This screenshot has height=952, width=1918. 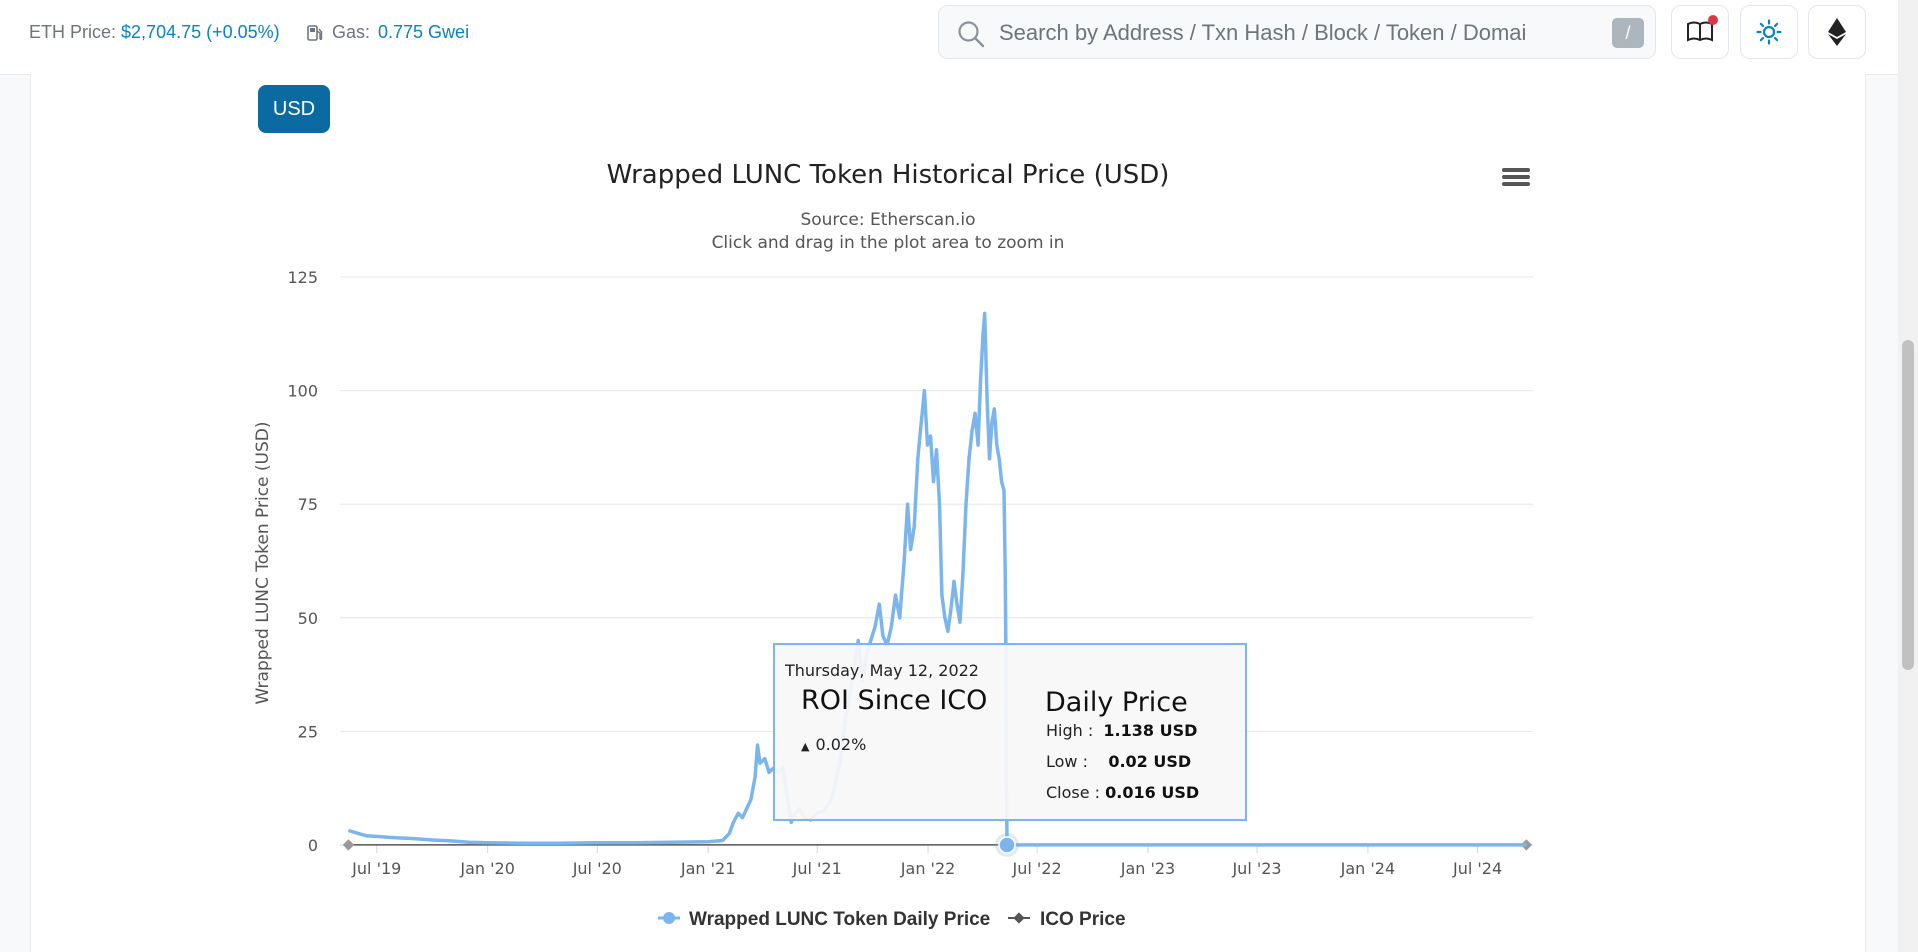 What do you see at coordinates (839, 919) in the screenshot?
I see `legend-daily-label: Wrapped LUNC Token Daily Price` at bounding box center [839, 919].